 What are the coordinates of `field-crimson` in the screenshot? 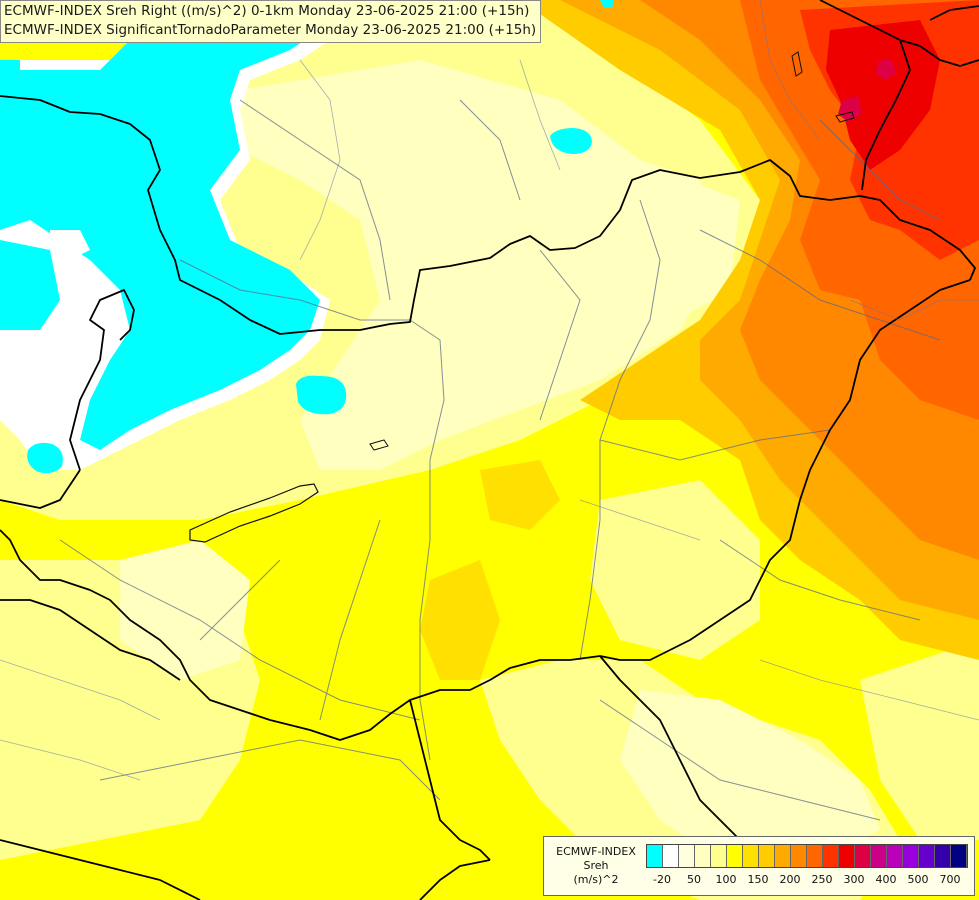 It's located at (883, 95).